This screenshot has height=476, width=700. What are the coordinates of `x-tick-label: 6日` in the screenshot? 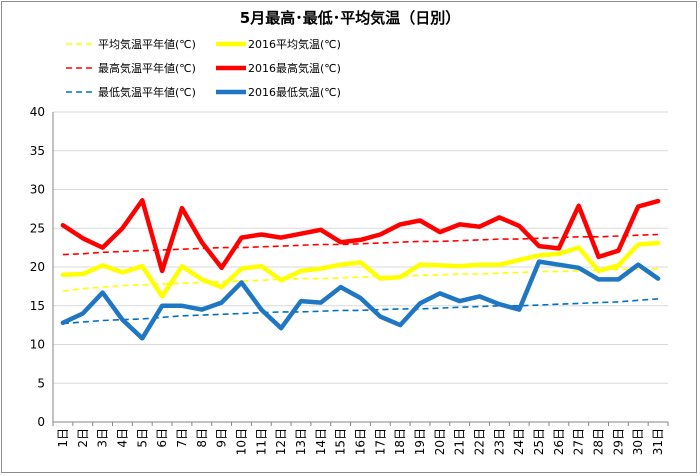 It's located at (162, 438).